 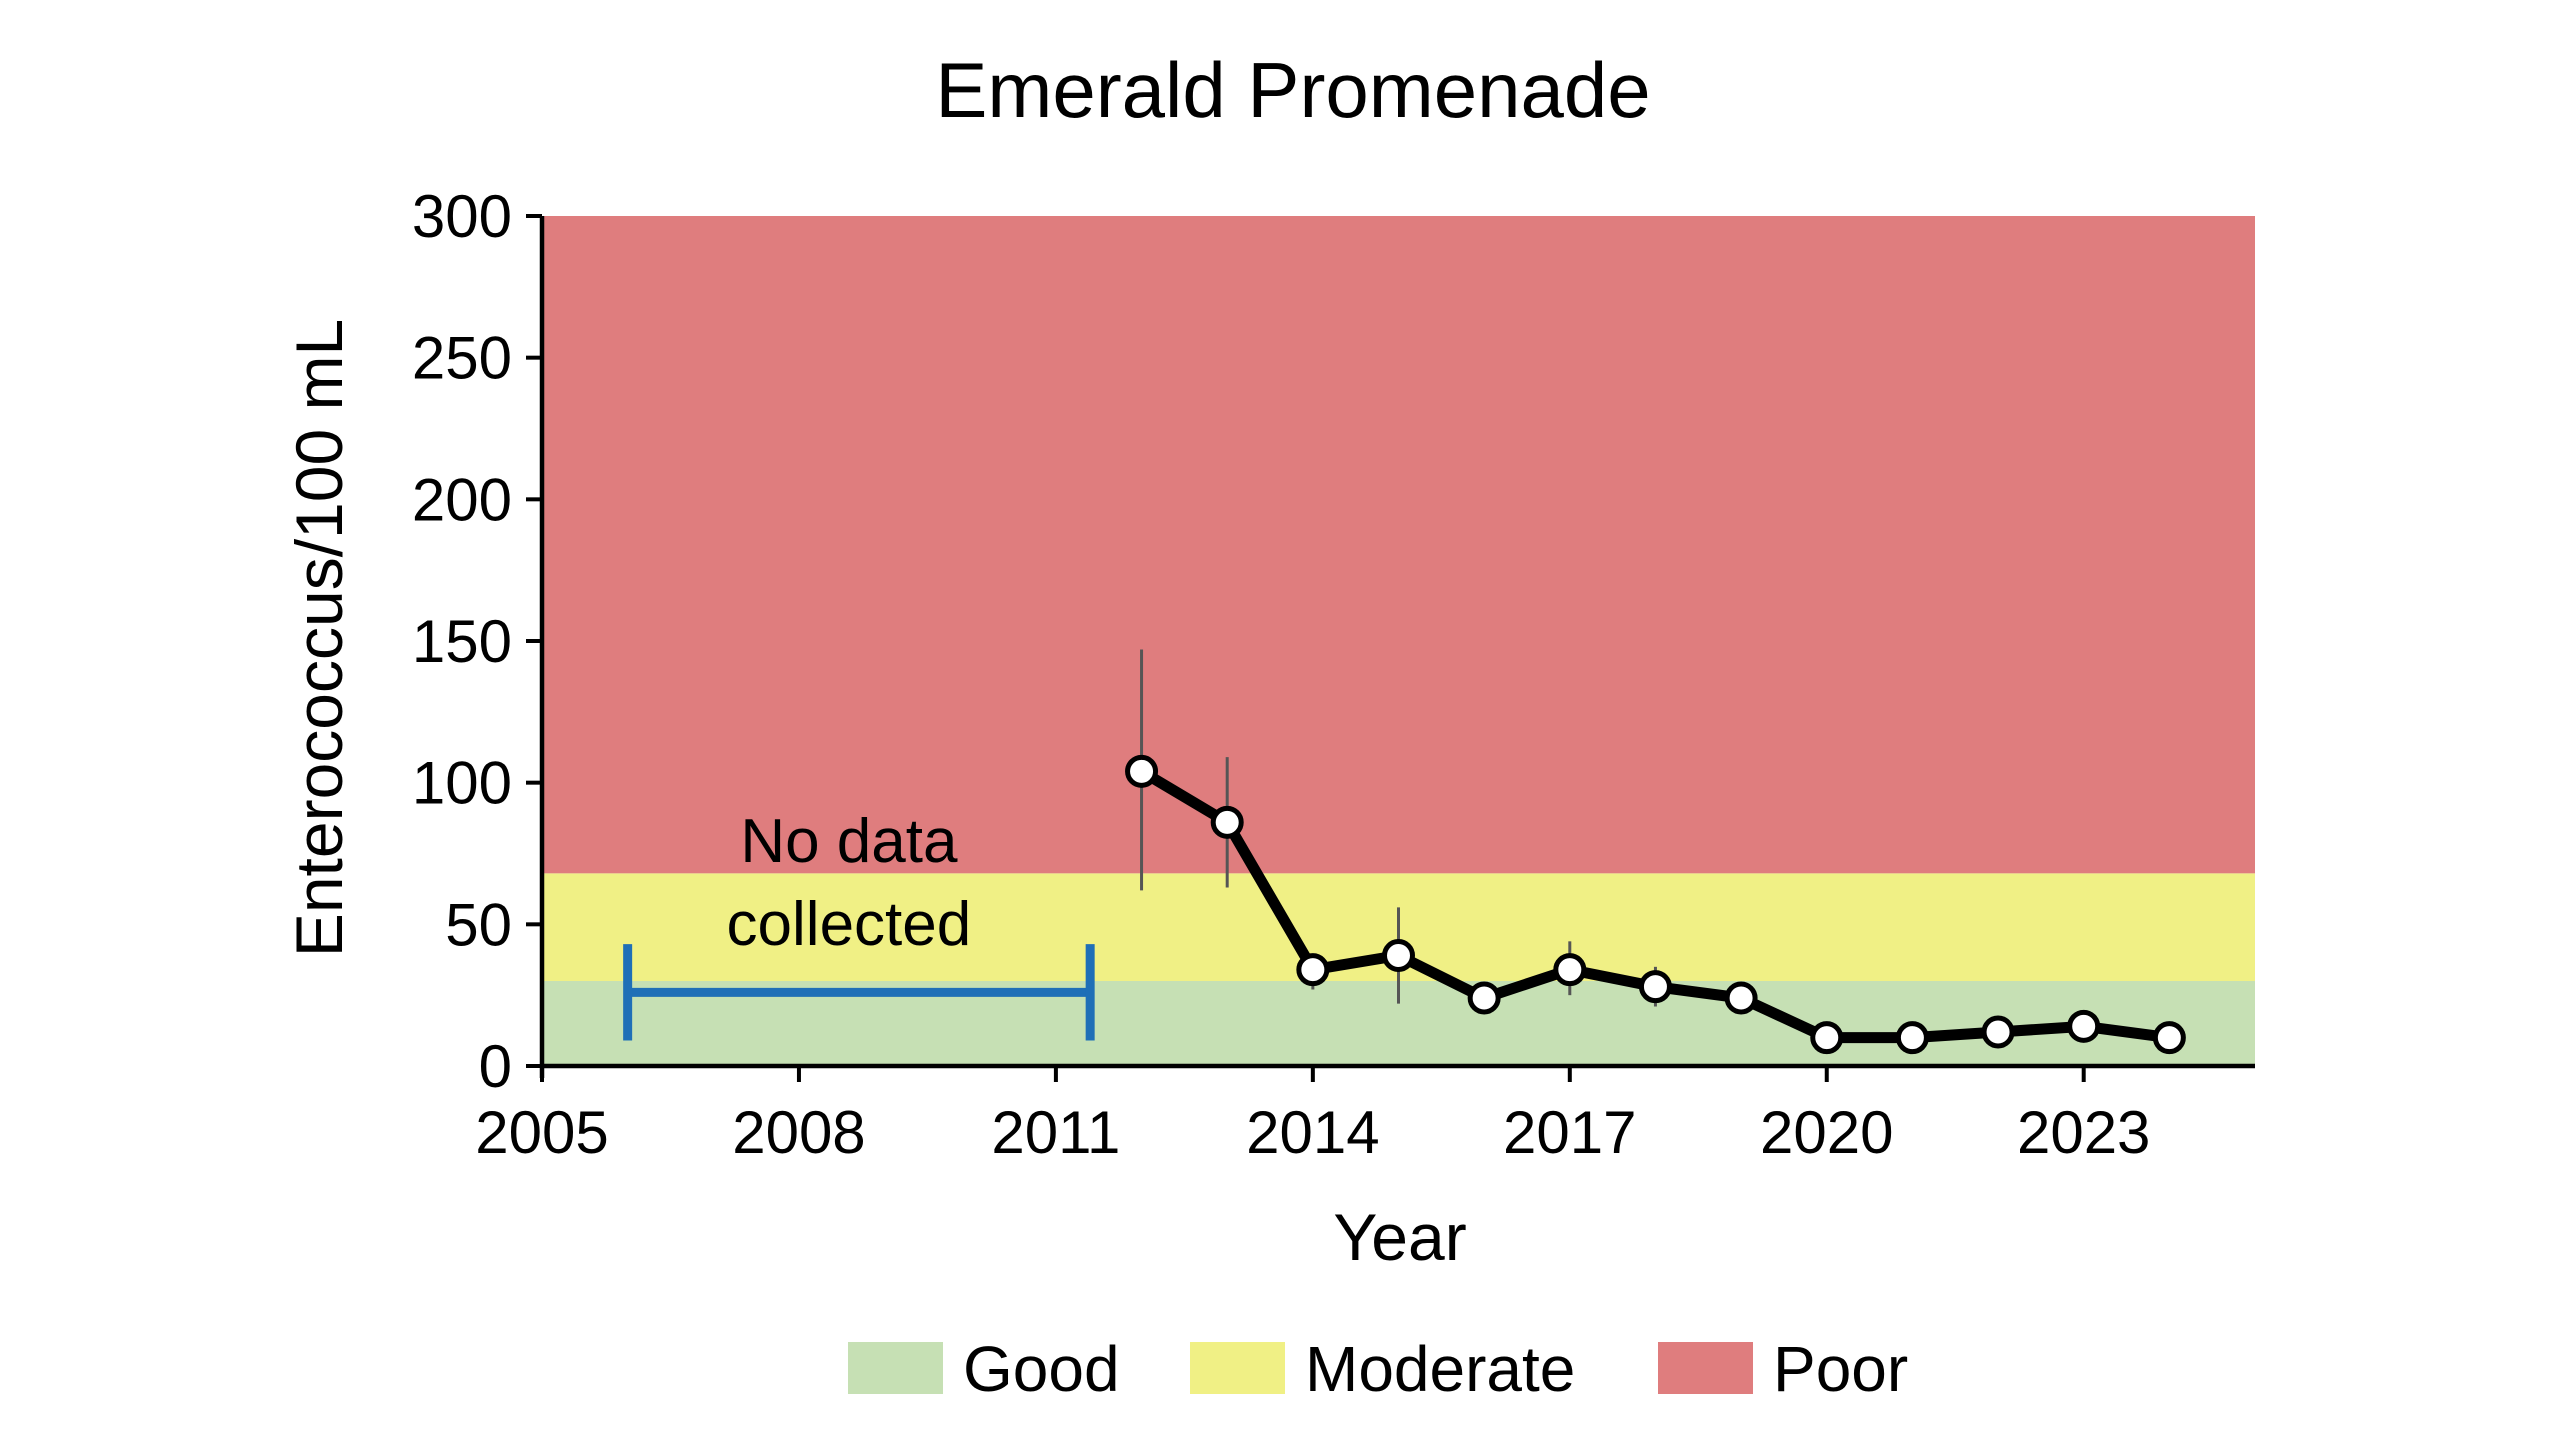 I want to click on x-tick-label: 2005, so click(x=541, y=1132).